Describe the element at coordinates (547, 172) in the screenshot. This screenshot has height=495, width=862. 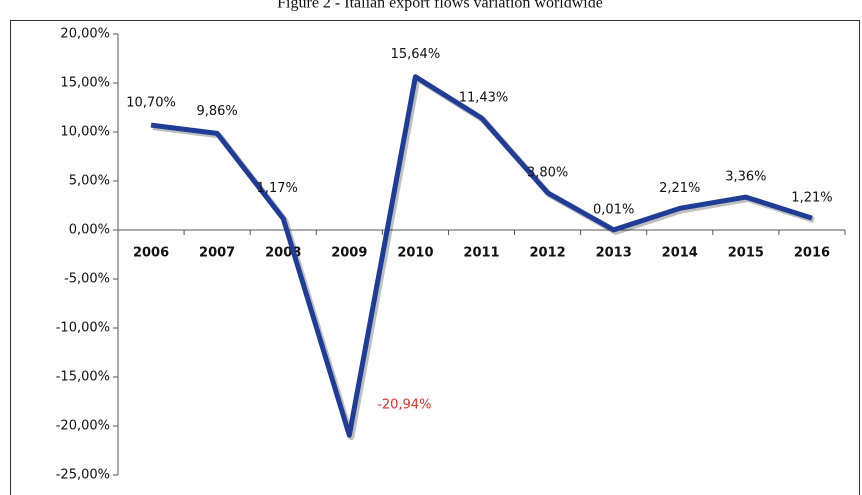
I see `data-label: 3,80%` at that location.